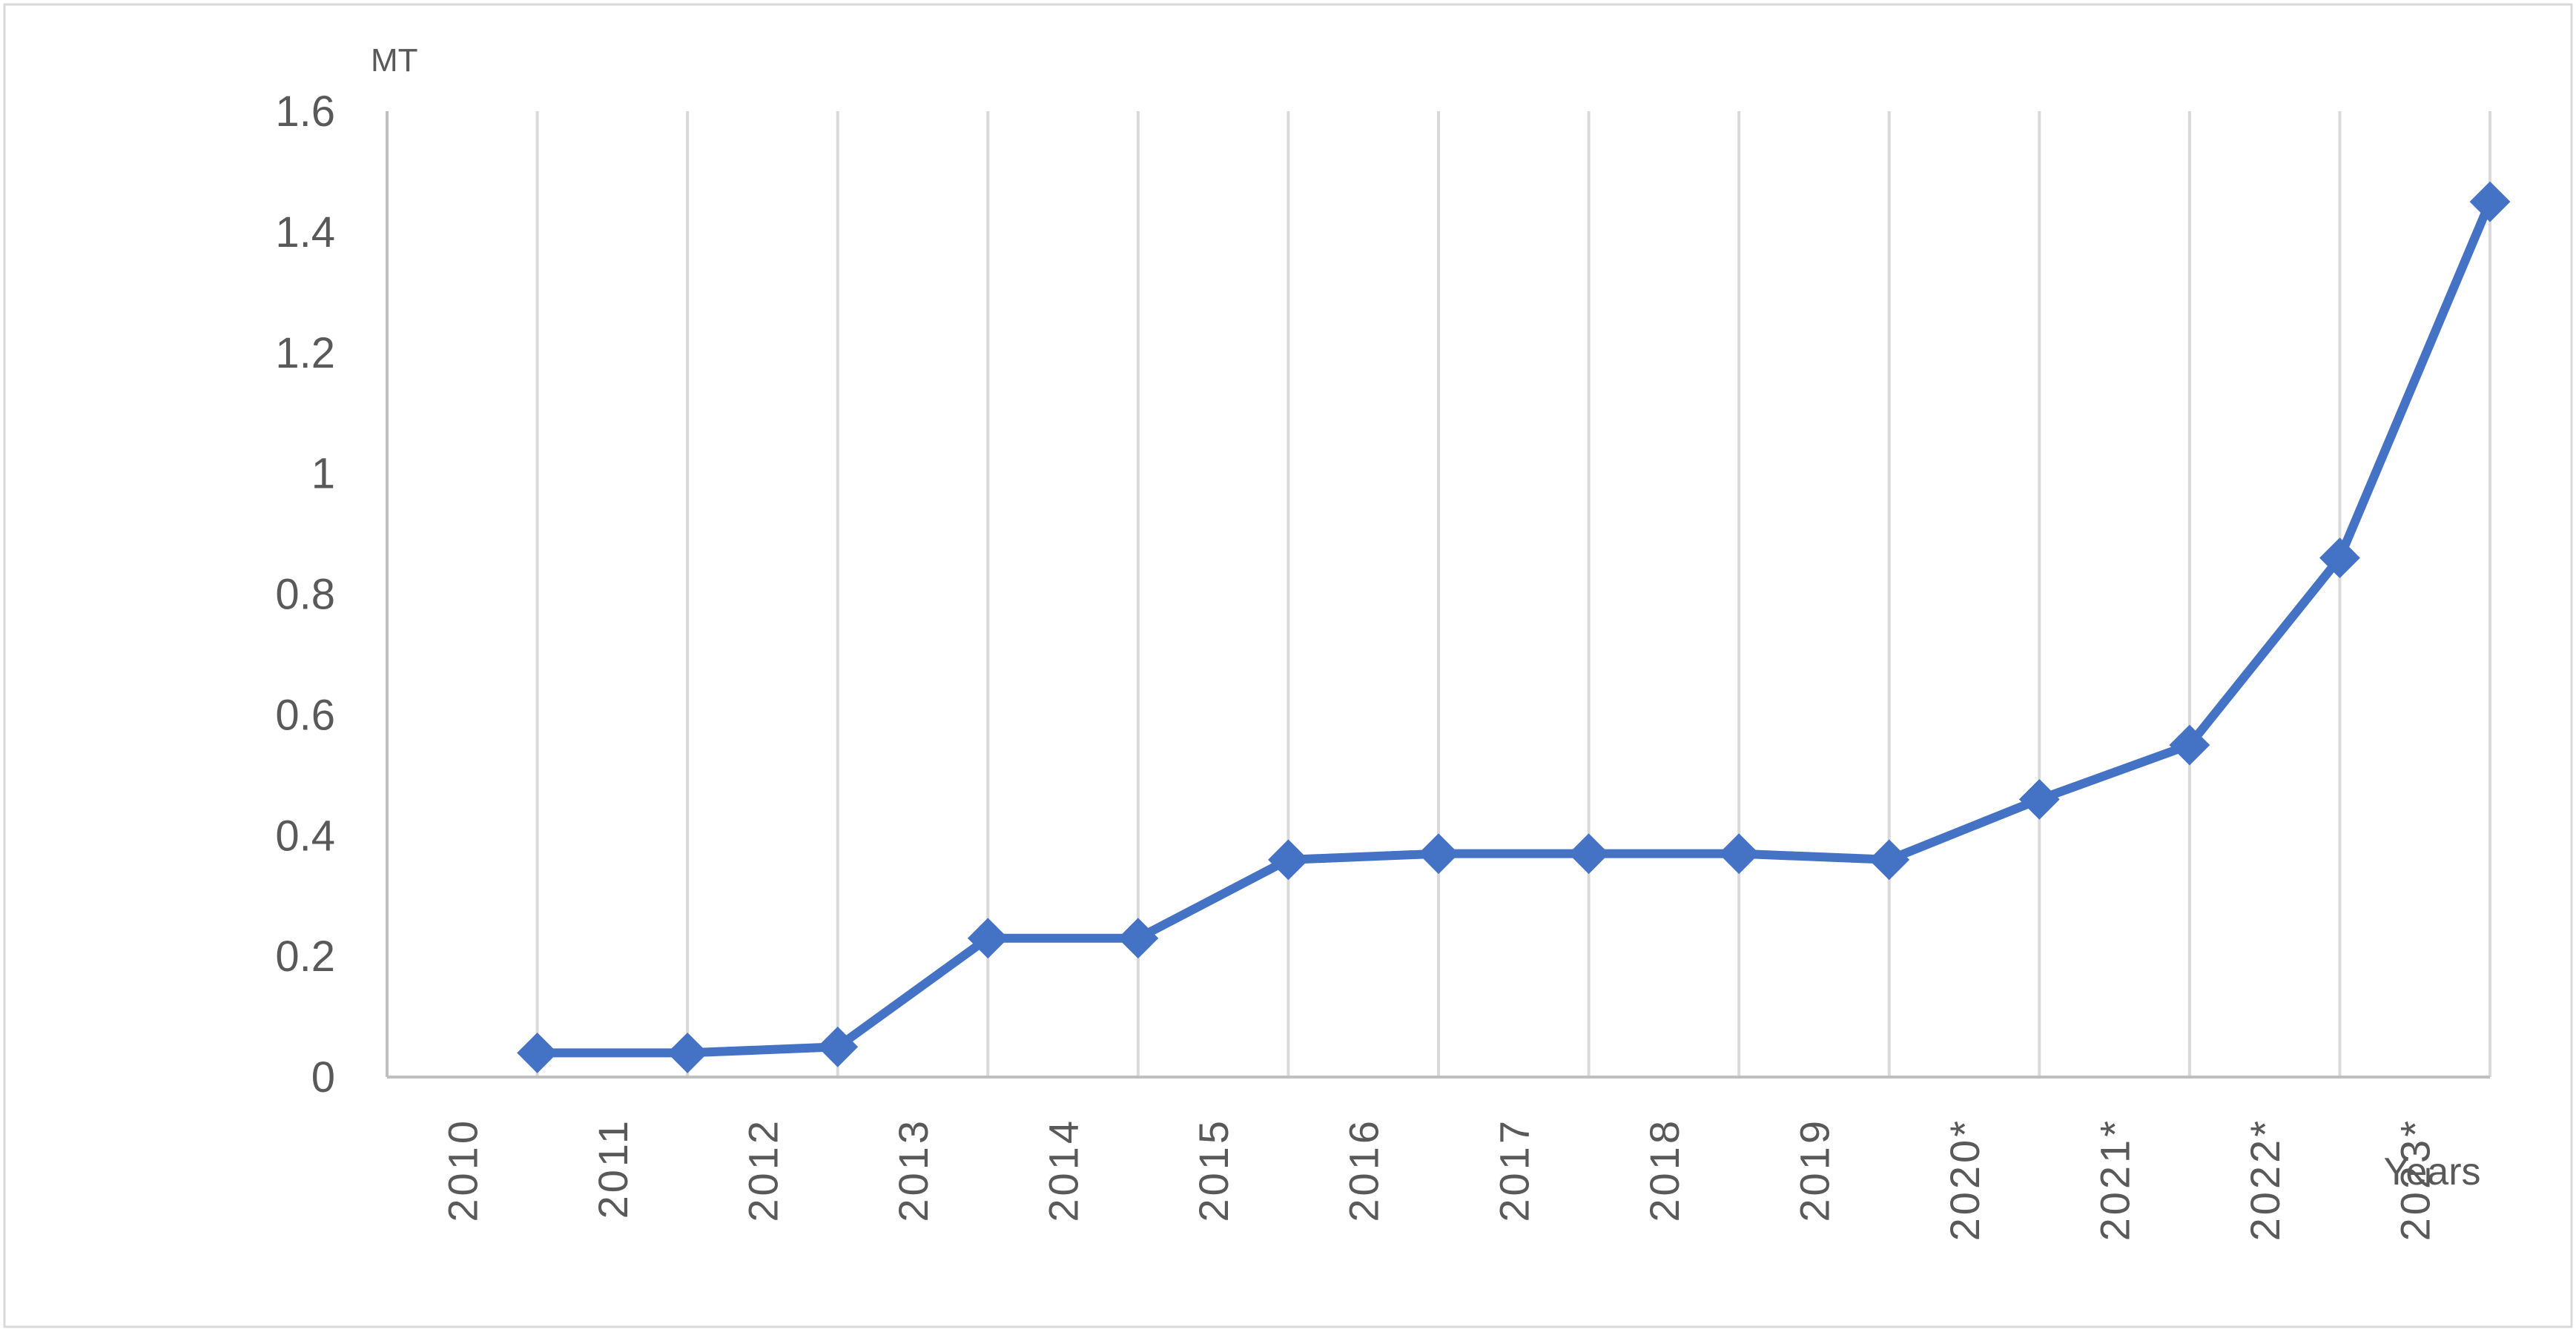 The image size is (2576, 1335). What do you see at coordinates (762, 1170) in the screenshot?
I see `x-tick-label: 2012` at bounding box center [762, 1170].